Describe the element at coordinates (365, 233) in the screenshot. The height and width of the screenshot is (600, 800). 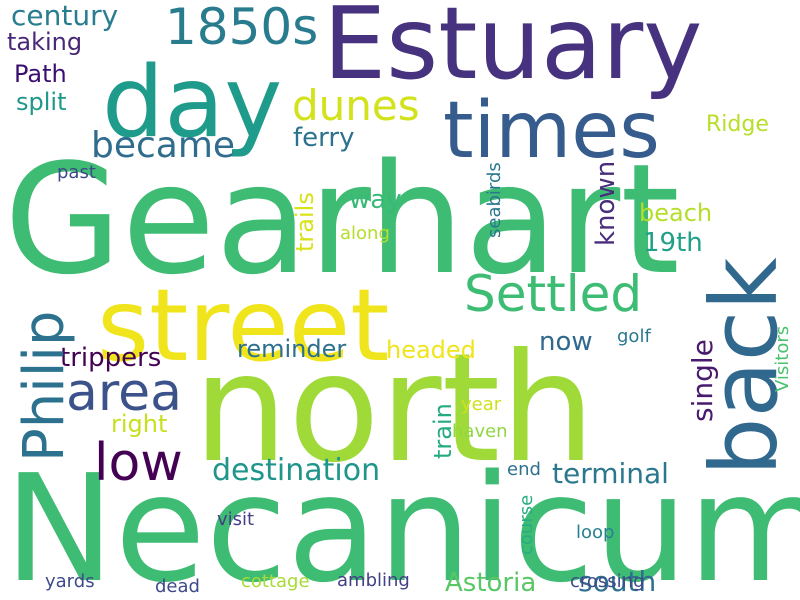
I see `word-along: along` at that location.